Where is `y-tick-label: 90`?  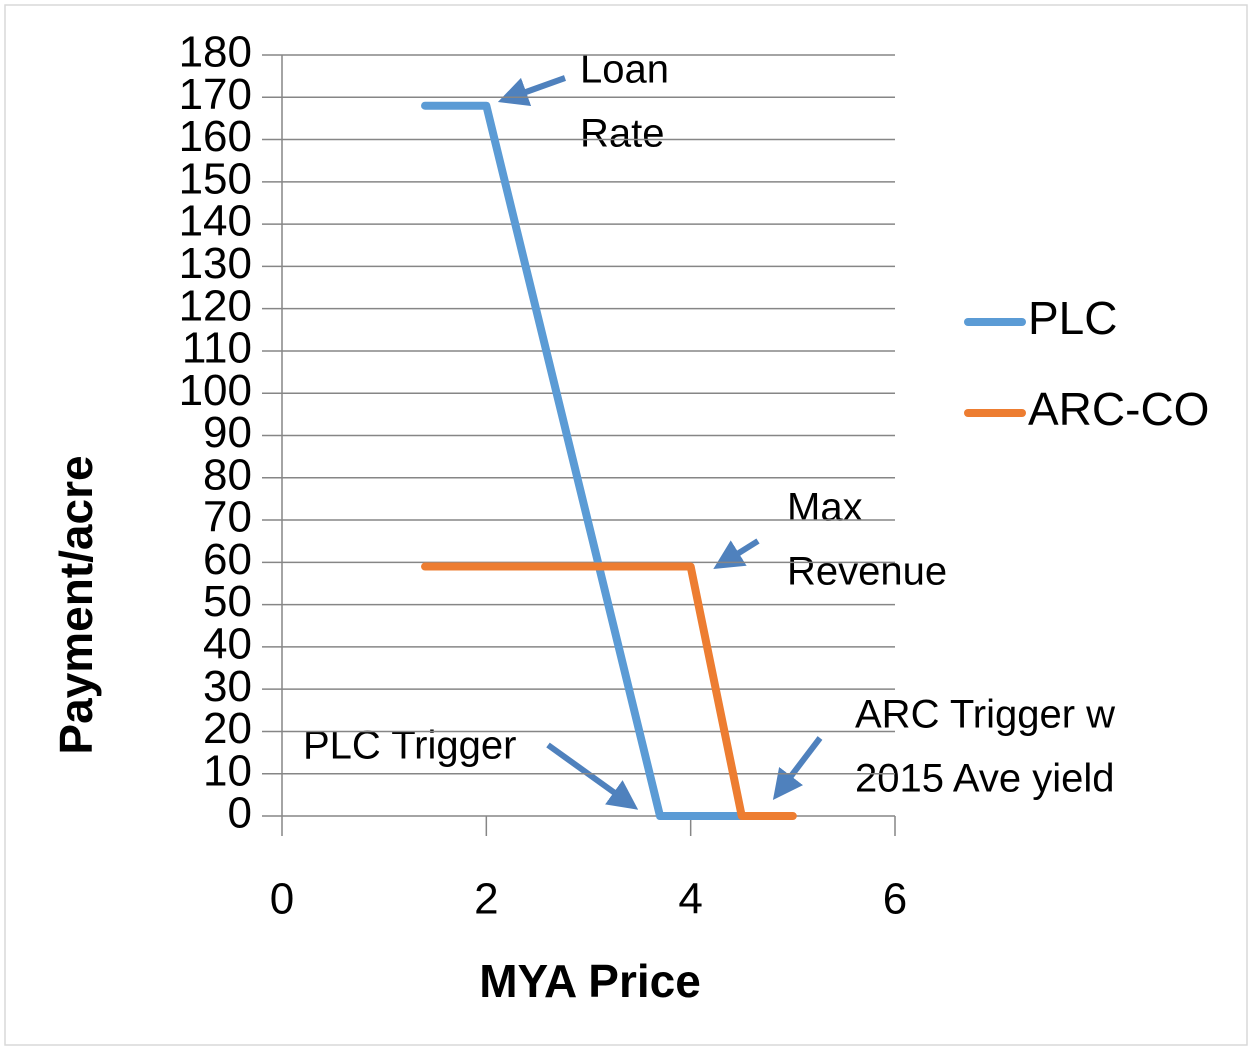
y-tick-label: 90 is located at coordinates (227, 432).